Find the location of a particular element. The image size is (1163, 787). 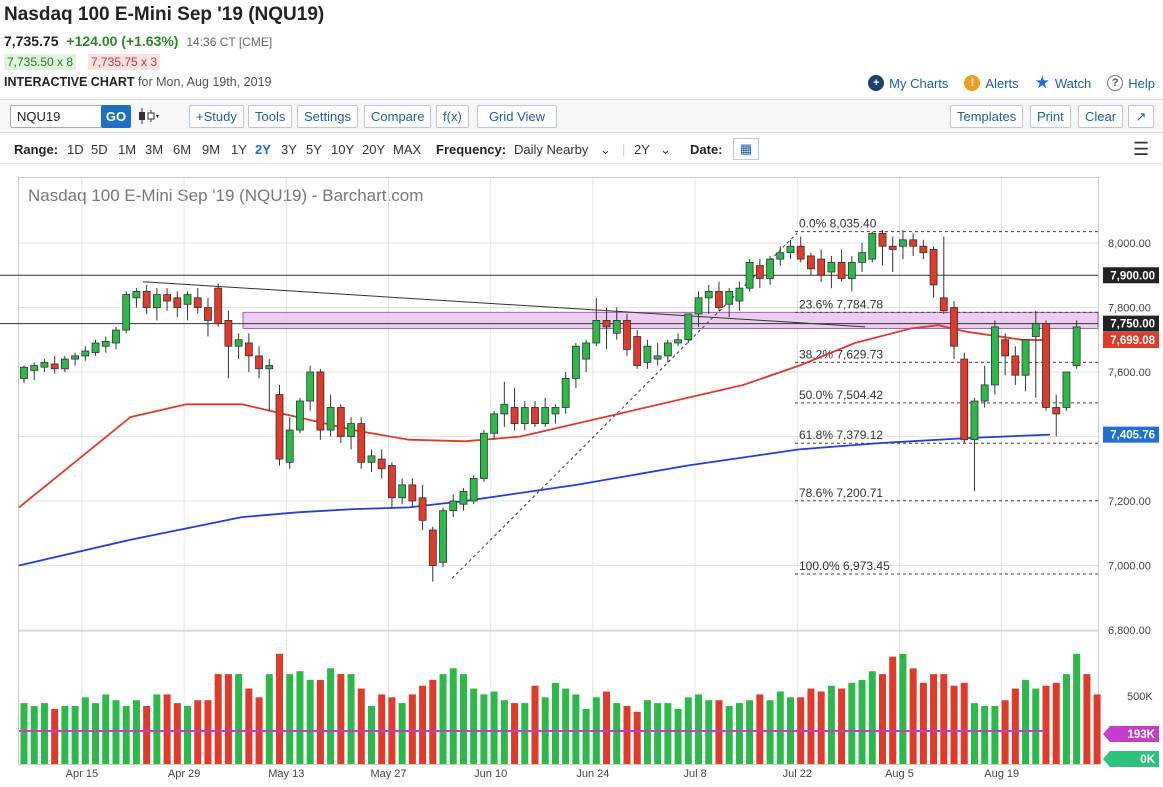

range-10y: 10Y is located at coordinates (343, 149).